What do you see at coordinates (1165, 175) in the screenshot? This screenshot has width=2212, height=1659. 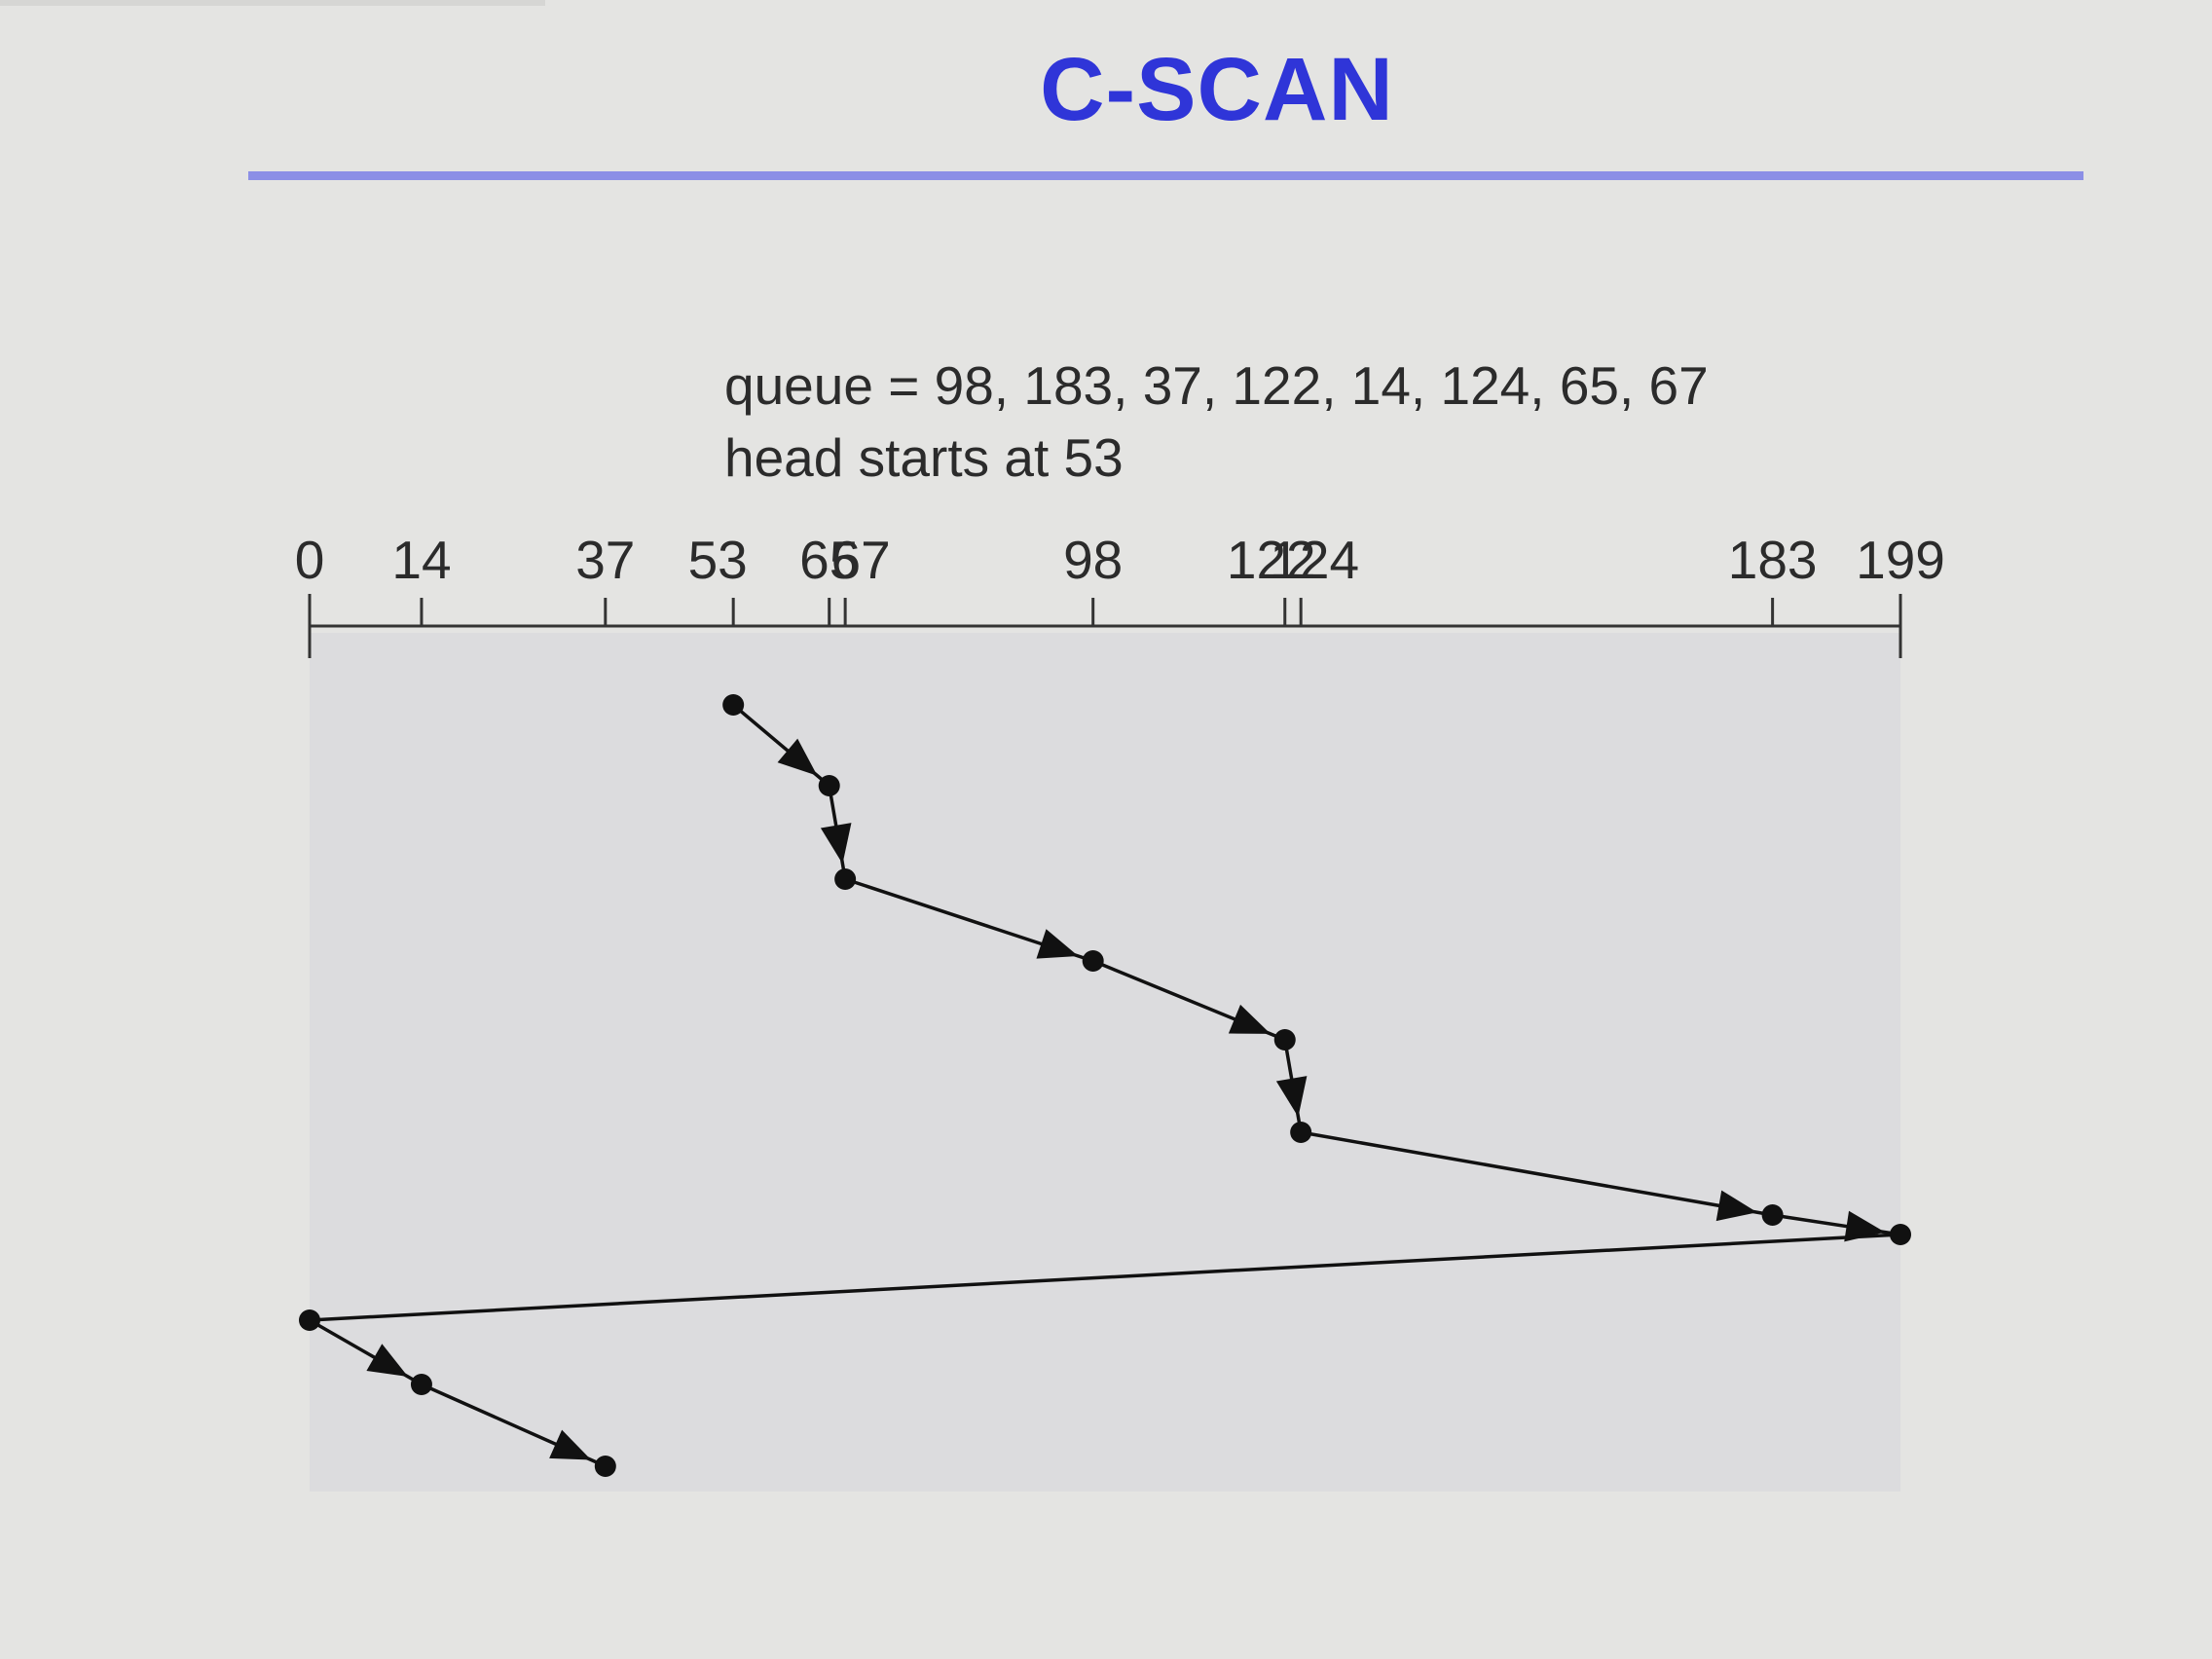 I see `title-rule` at bounding box center [1165, 175].